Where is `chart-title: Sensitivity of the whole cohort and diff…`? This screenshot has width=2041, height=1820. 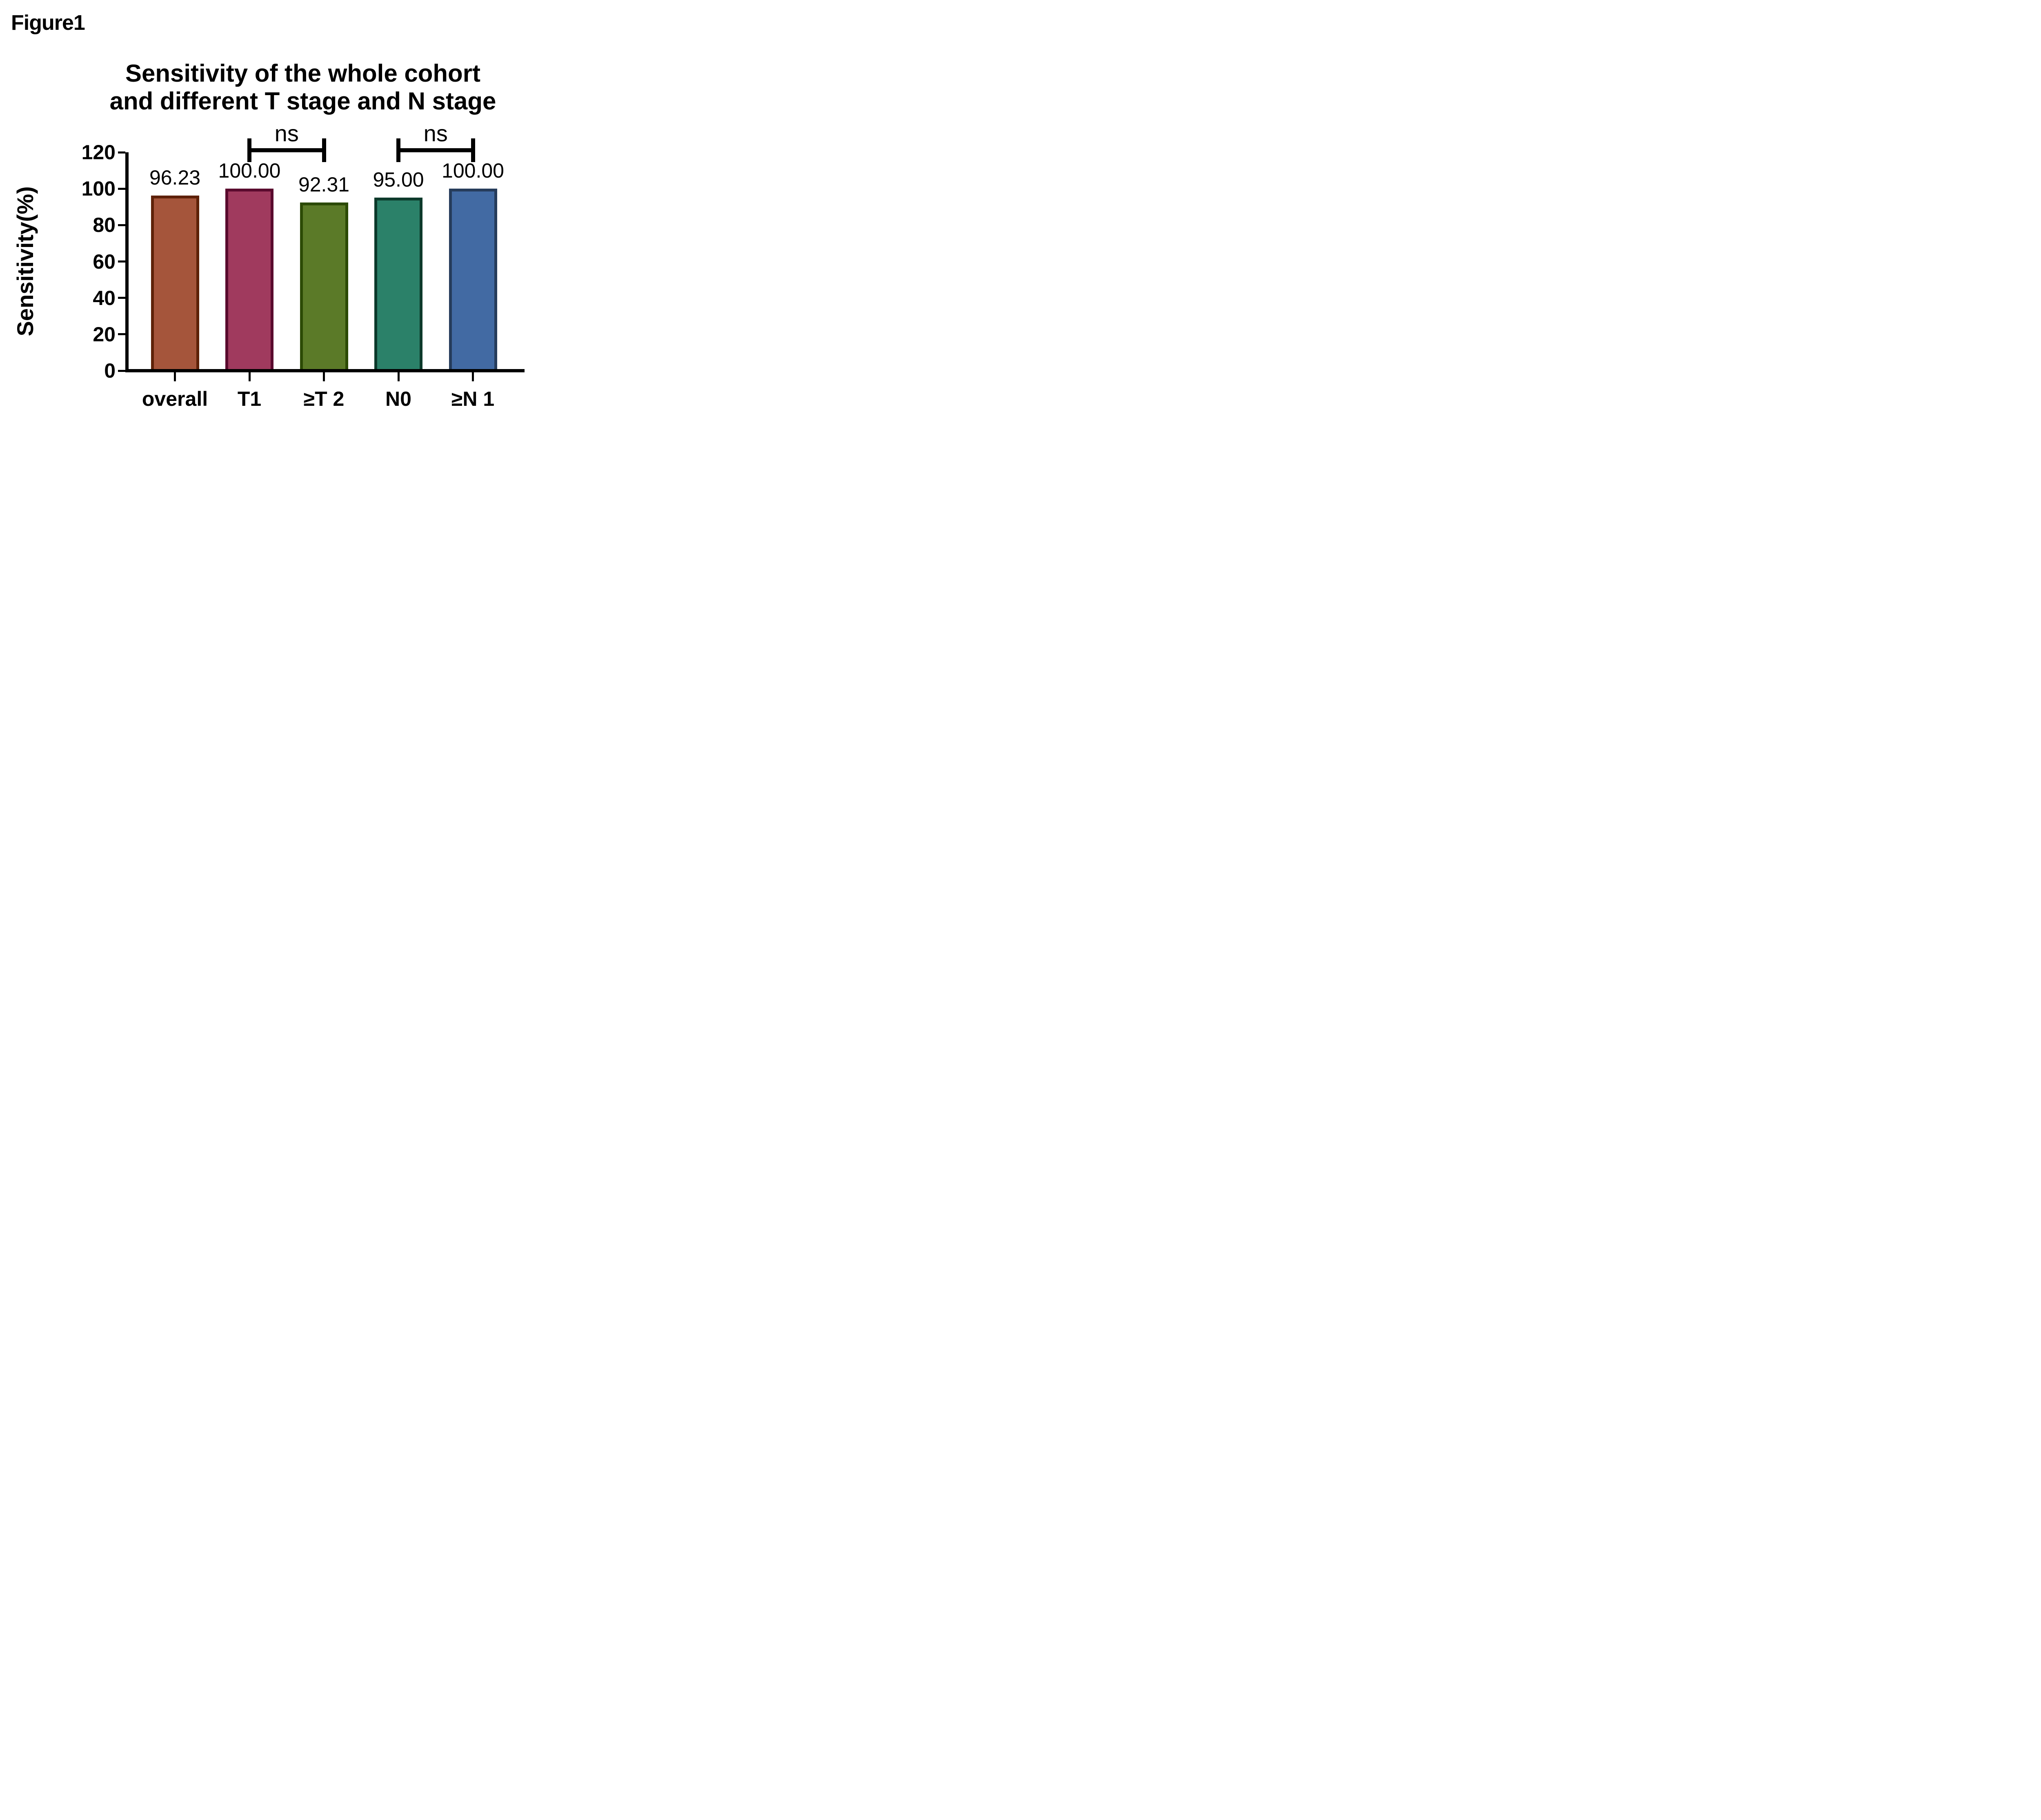
chart-title: Sensitivity of the whole cohort and diff… is located at coordinates (297, 88).